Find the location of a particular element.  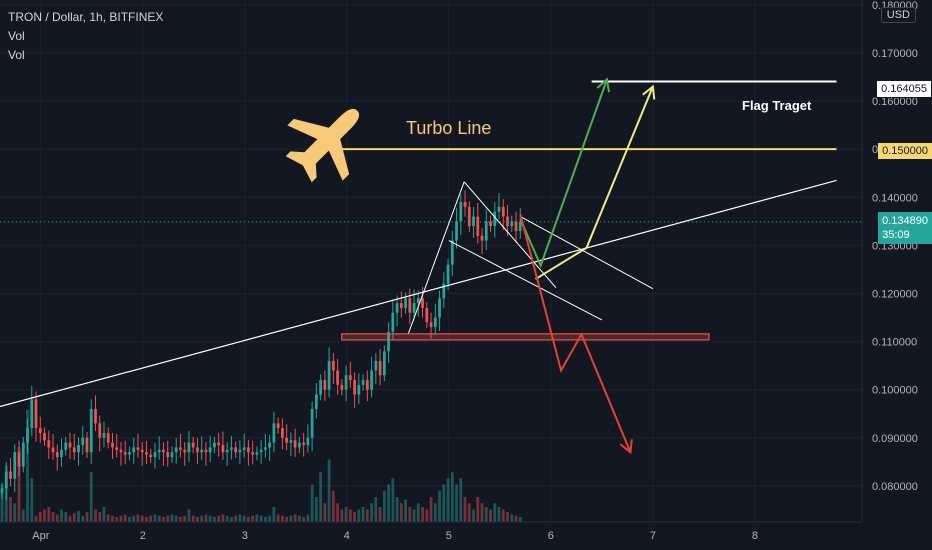

green-arrow-head is located at coordinates (603, 85).